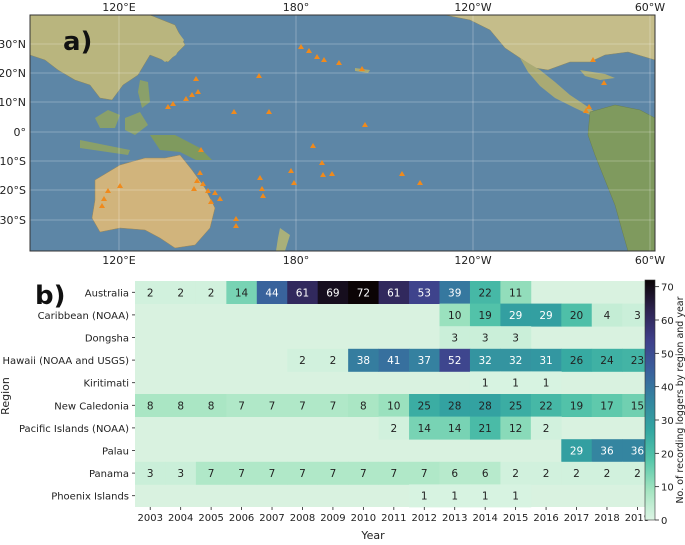 The image size is (685, 545). I want to click on cell-value: 19, so click(484, 316).